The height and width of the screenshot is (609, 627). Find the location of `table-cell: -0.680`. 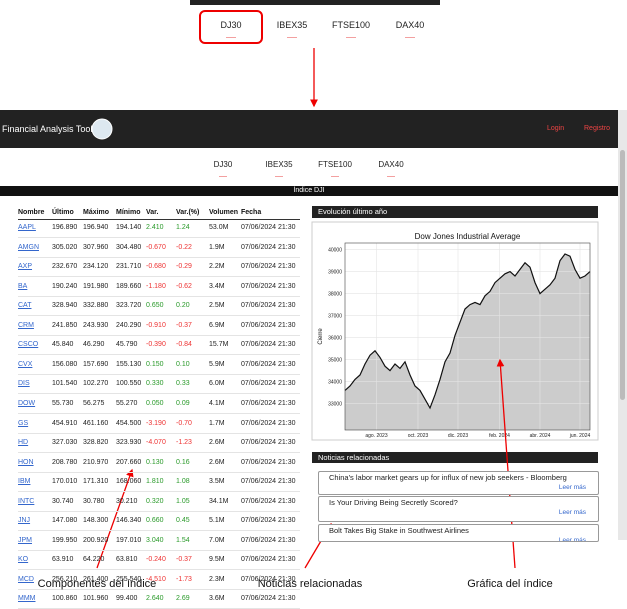

table-cell: -0.680 is located at coordinates (156, 267).